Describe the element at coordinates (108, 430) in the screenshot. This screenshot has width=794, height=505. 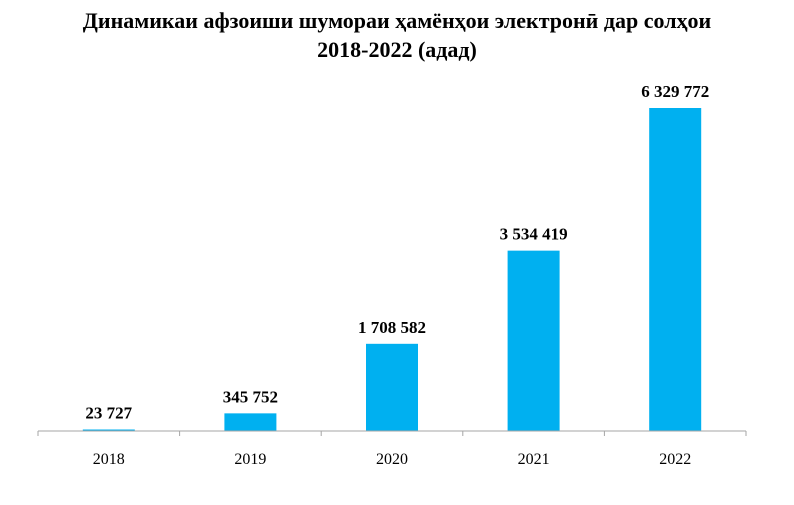
I see `bar-2018` at that location.